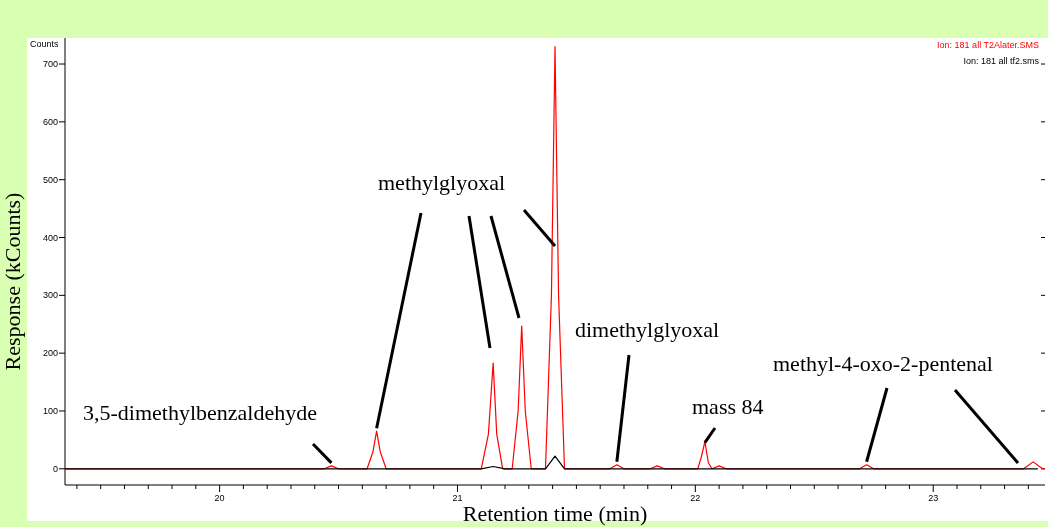  What do you see at coordinates (695, 498) in the screenshot?
I see `x-tick-label: 22` at bounding box center [695, 498].